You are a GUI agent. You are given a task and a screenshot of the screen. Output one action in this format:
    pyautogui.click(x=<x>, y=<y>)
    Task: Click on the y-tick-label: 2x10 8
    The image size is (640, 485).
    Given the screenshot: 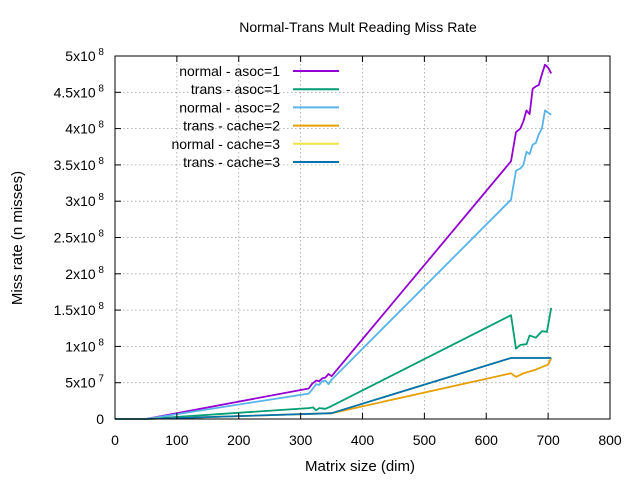 What is the action you would take?
    pyautogui.click(x=84, y=273)
    